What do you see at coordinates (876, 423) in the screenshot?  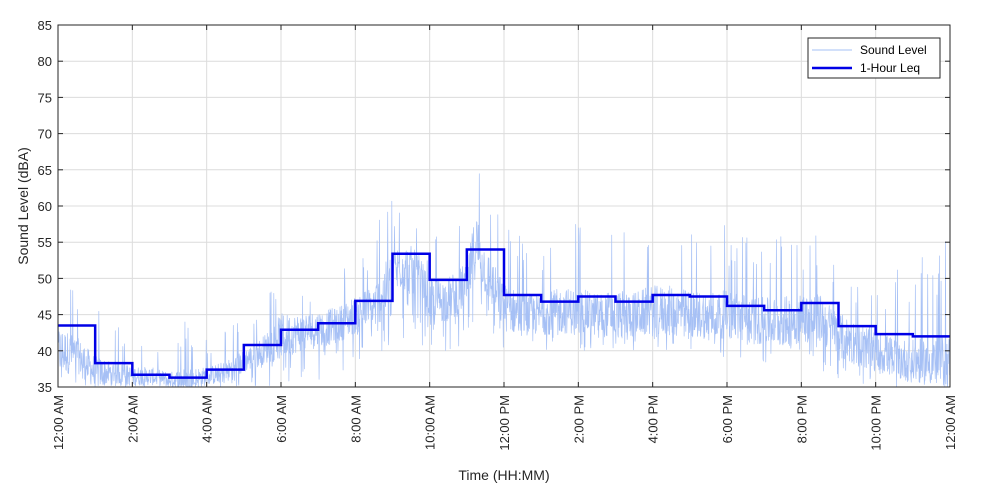 I see `x-tick-label: 10:00 PM` at bounding box center [876, 423].